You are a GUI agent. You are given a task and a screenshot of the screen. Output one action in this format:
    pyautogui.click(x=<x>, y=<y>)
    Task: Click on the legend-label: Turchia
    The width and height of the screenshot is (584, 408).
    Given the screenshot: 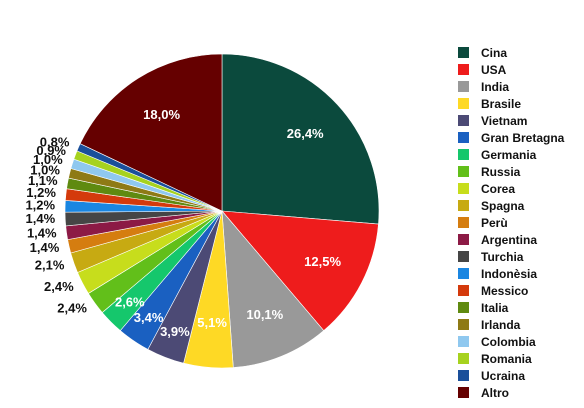 What is the action you would take?
    pyautogui.click(x=502, y=256)
    